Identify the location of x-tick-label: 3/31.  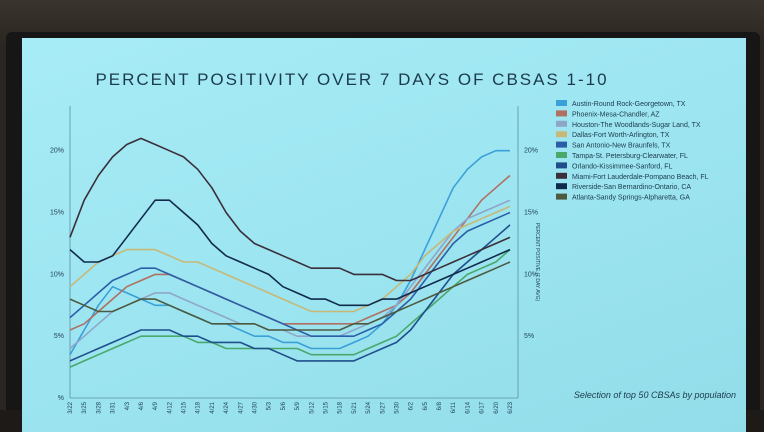
(114, 407).